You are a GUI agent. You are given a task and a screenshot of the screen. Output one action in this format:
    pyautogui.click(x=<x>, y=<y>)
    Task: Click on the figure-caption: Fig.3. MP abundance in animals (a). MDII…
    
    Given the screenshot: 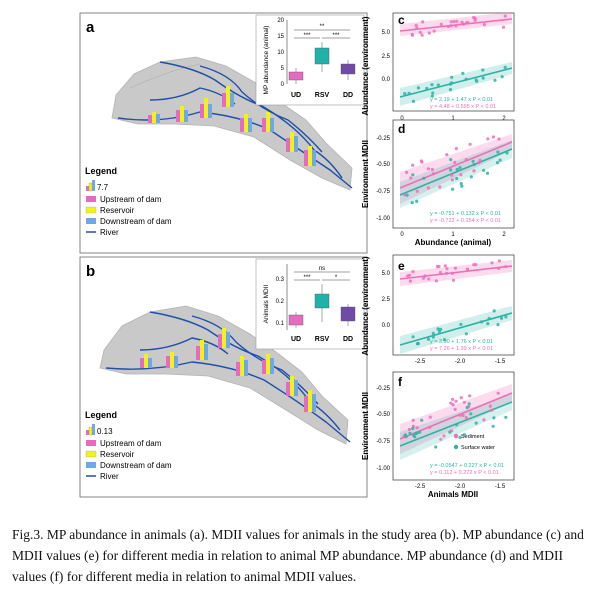 What is the action you would take?
    pyautogui.click(x=298, y=555)
    